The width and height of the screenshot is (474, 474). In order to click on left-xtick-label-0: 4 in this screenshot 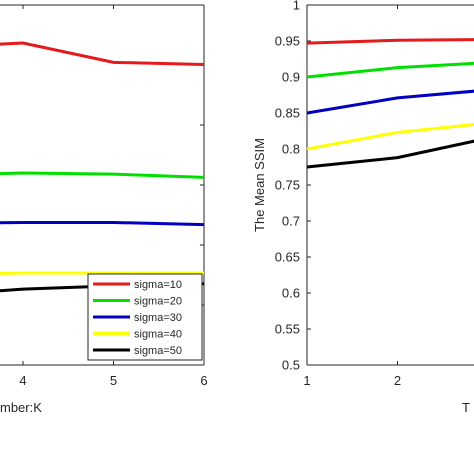, I will do `click(22, 380)`.